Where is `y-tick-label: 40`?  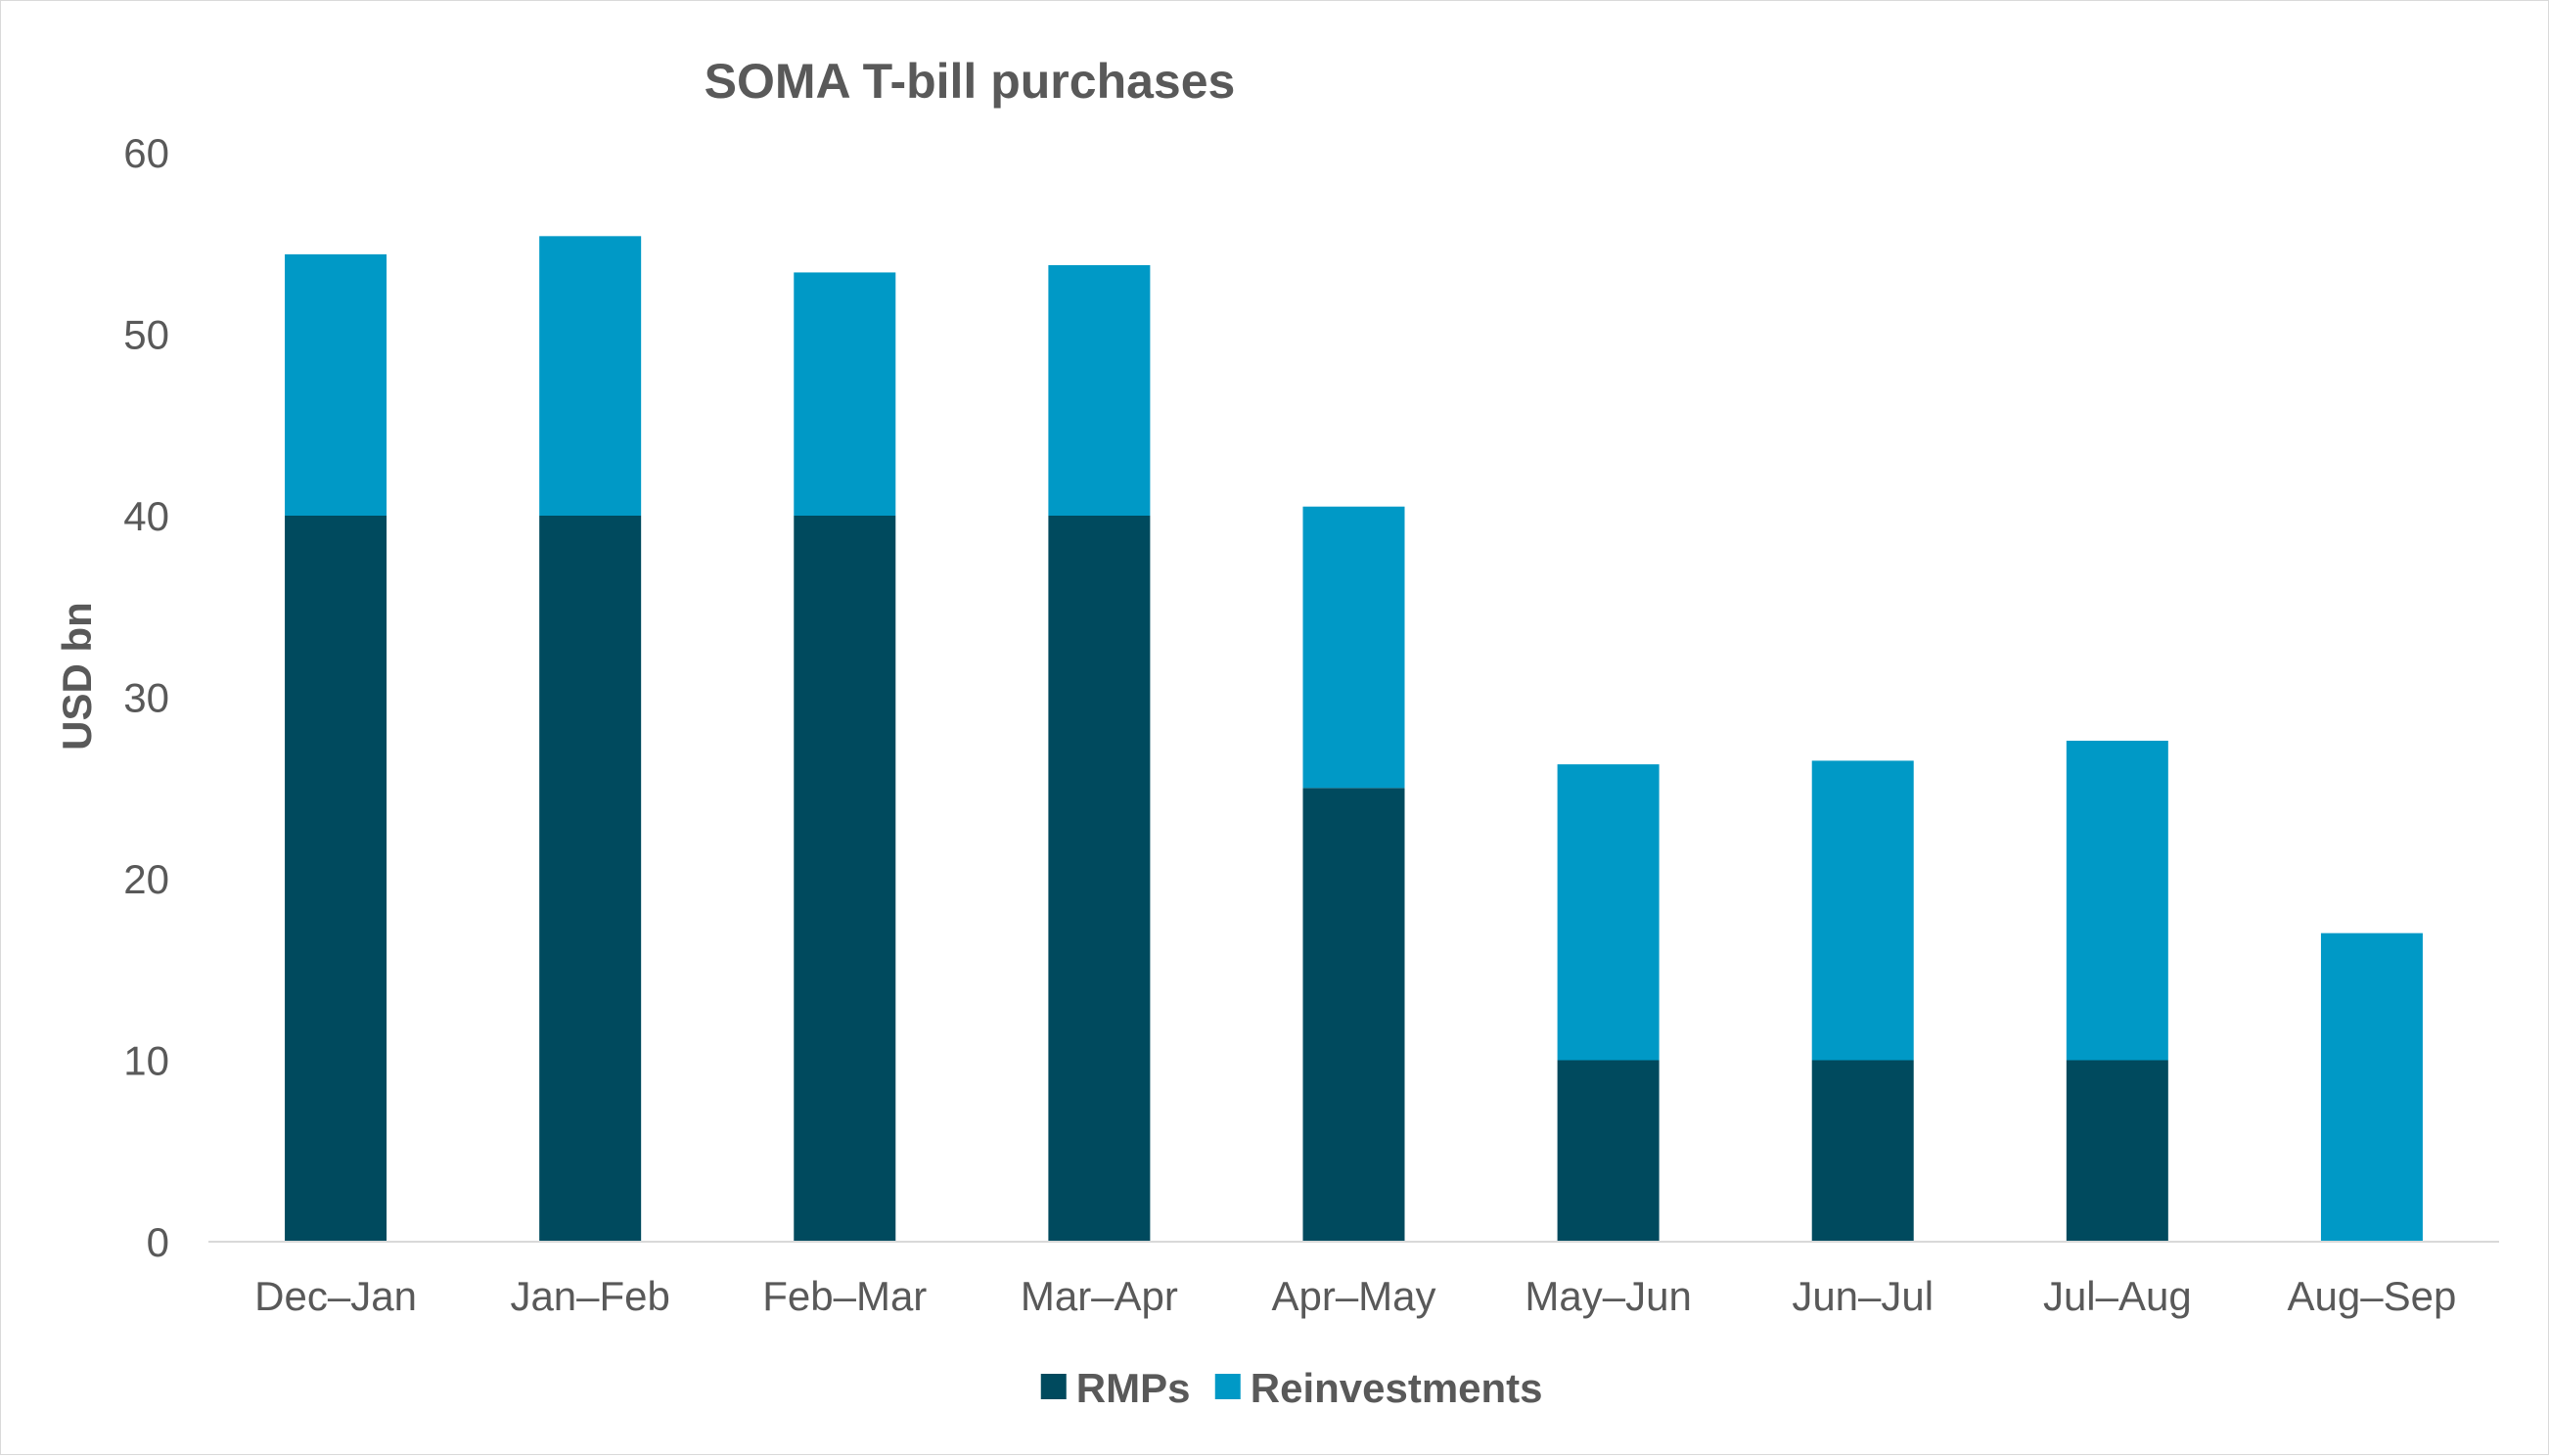
y-tick-label: 40 is located at coordinates (146, 516).